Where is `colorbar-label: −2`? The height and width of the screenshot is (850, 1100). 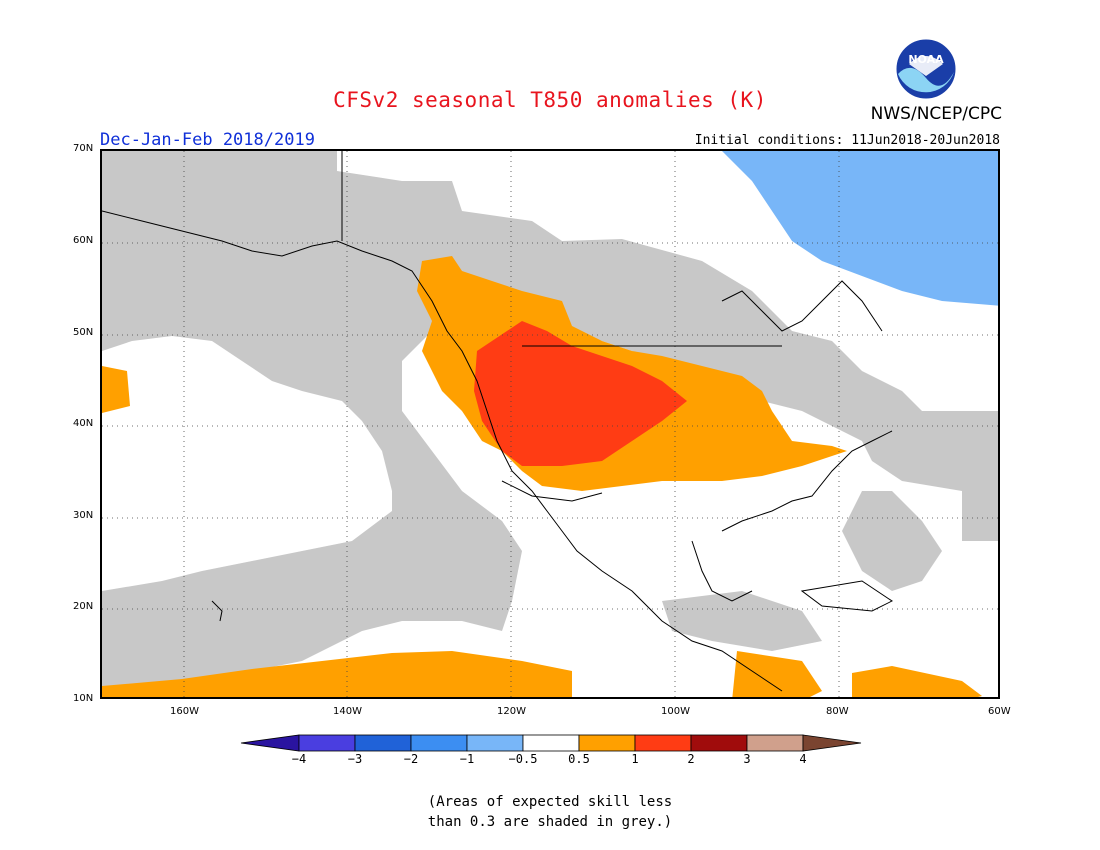
colorbar-label: −2 is located at coordinates (411, 759).